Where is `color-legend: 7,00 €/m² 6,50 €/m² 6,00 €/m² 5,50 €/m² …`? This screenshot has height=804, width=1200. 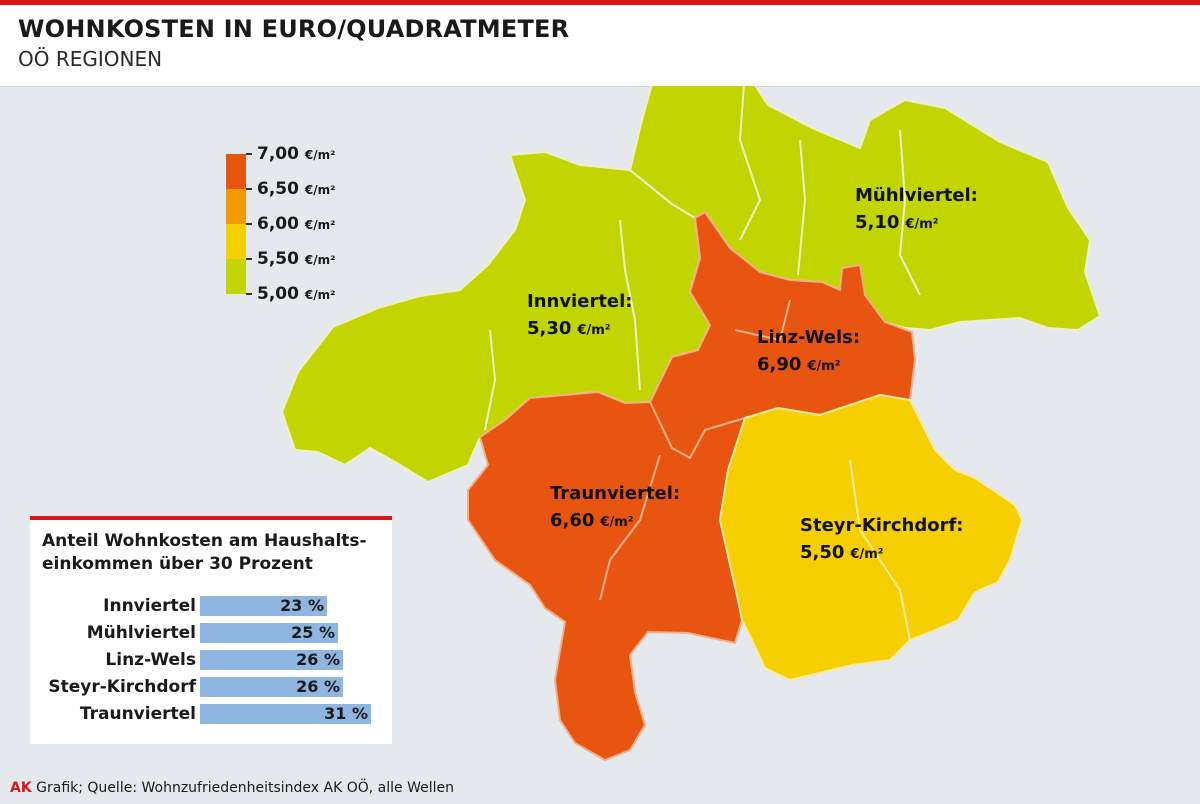 color-legend: 7,00 €/m² 6,50 €/m² 6,00 €/m² 5,50 €/m² … is located at coordinates (306, 227).